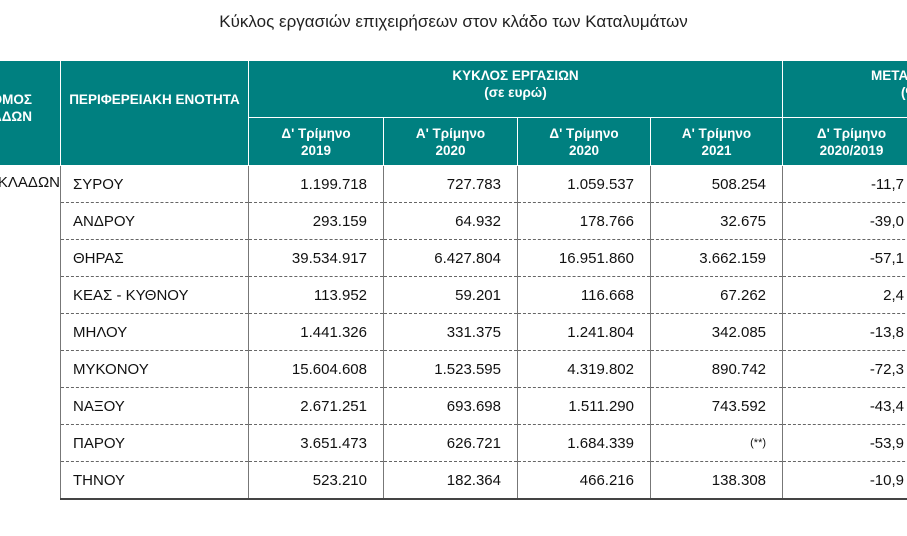 The width and height of the screenshot is (907, 536). Describe the element at coordinates (584, 141) in the screenshot. I see `header-period-q4-2020: Δ' Τρίμηνο 2020` at that location.